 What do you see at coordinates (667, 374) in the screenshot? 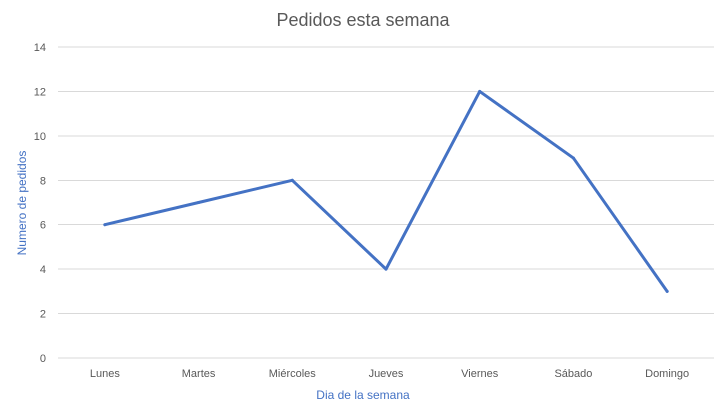
I see `x-tick-label: Domingo` at bounding box center [667, 374].